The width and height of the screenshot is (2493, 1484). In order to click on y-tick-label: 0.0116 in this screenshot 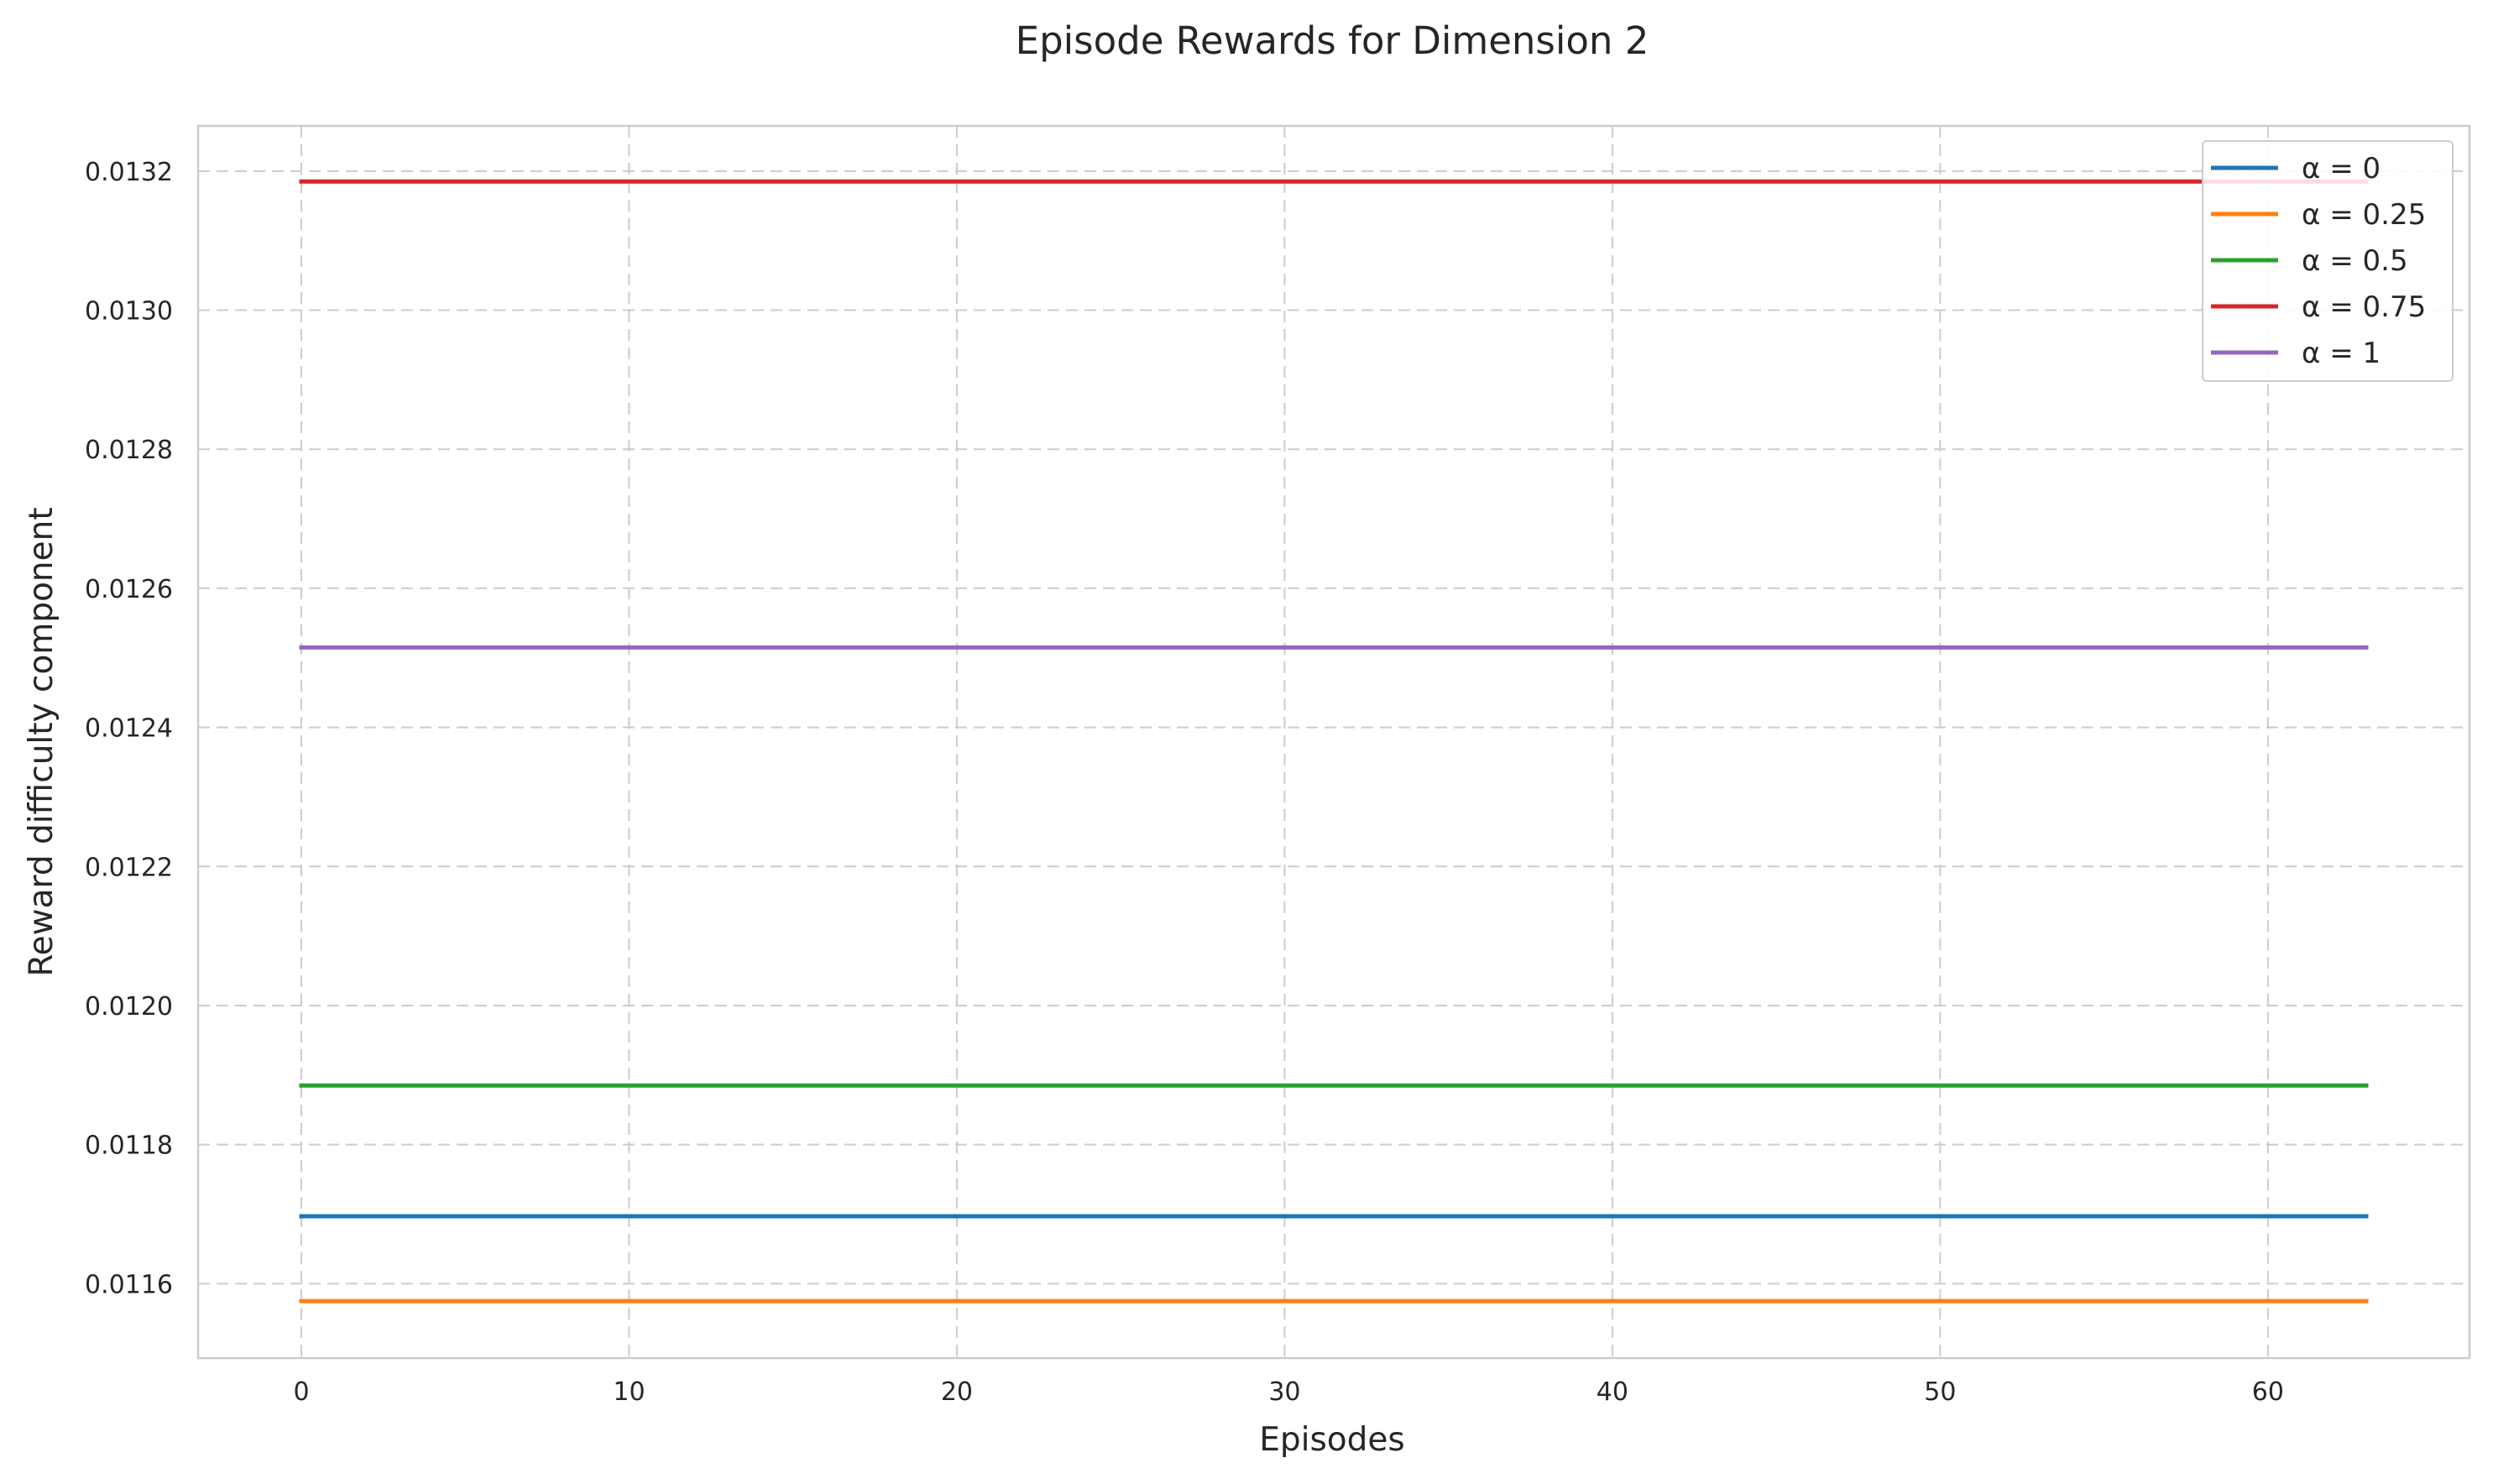, I will do `click(129, 1284)`.